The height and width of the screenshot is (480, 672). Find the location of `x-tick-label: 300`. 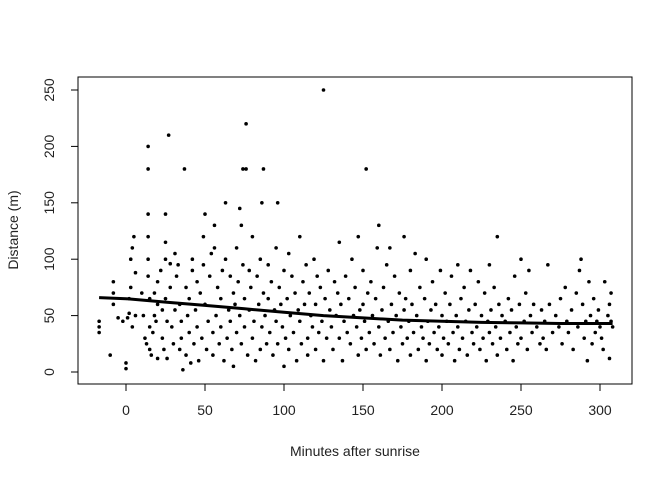

x-tick-label: 300 is located at coordinates (600, 410).